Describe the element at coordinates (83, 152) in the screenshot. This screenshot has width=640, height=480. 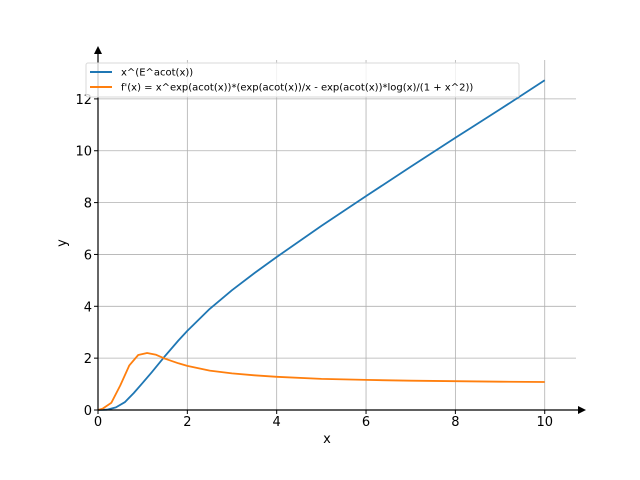
I see `y-tick-label-5: 10` at that location.